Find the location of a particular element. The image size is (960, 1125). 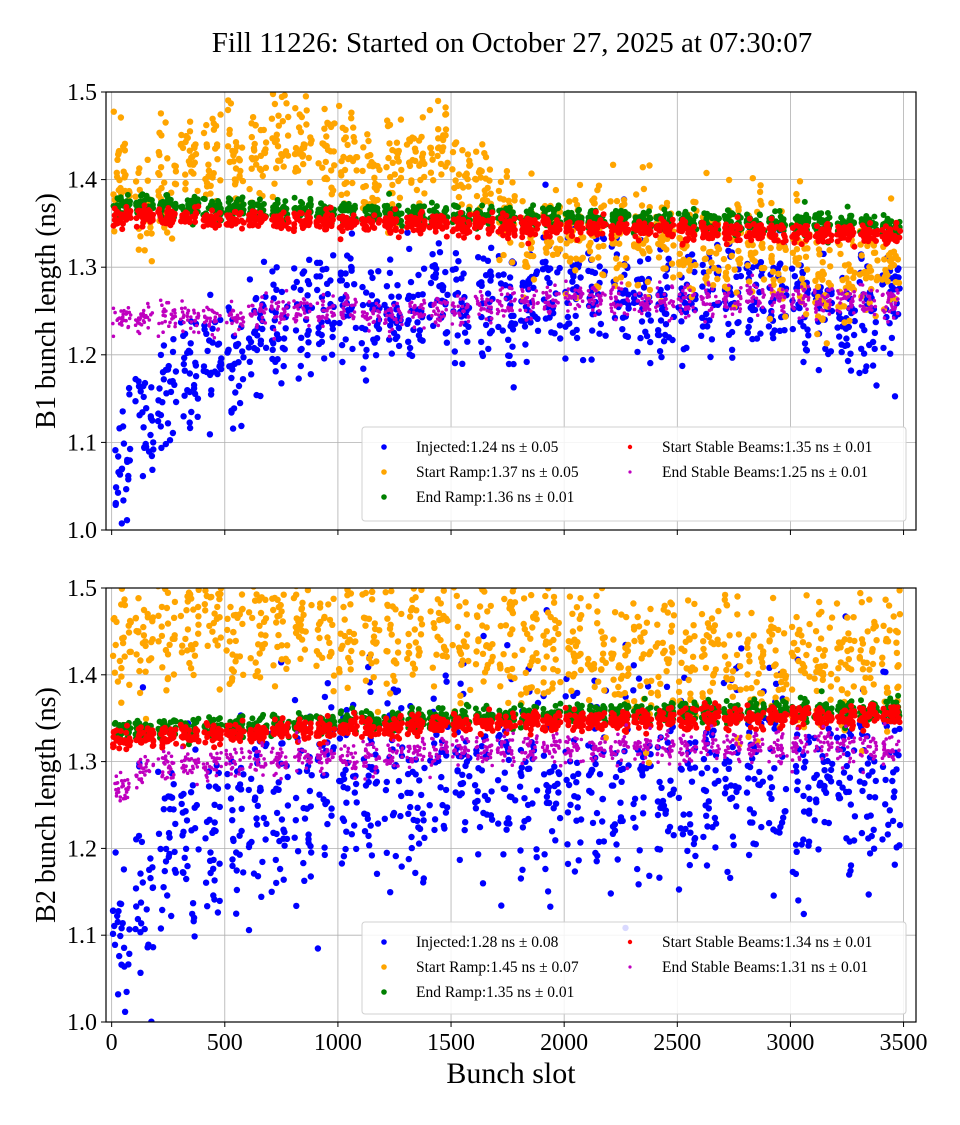

legend-marker is located at coordinates (384, 472).